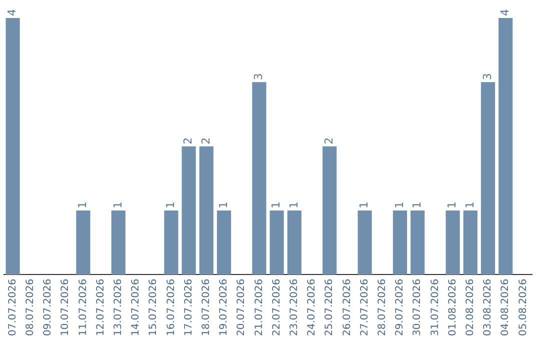  Describe the element at coordinates (48, 307) in the screenshot. I see `x-tick-label: 09.07.2026` at that location.